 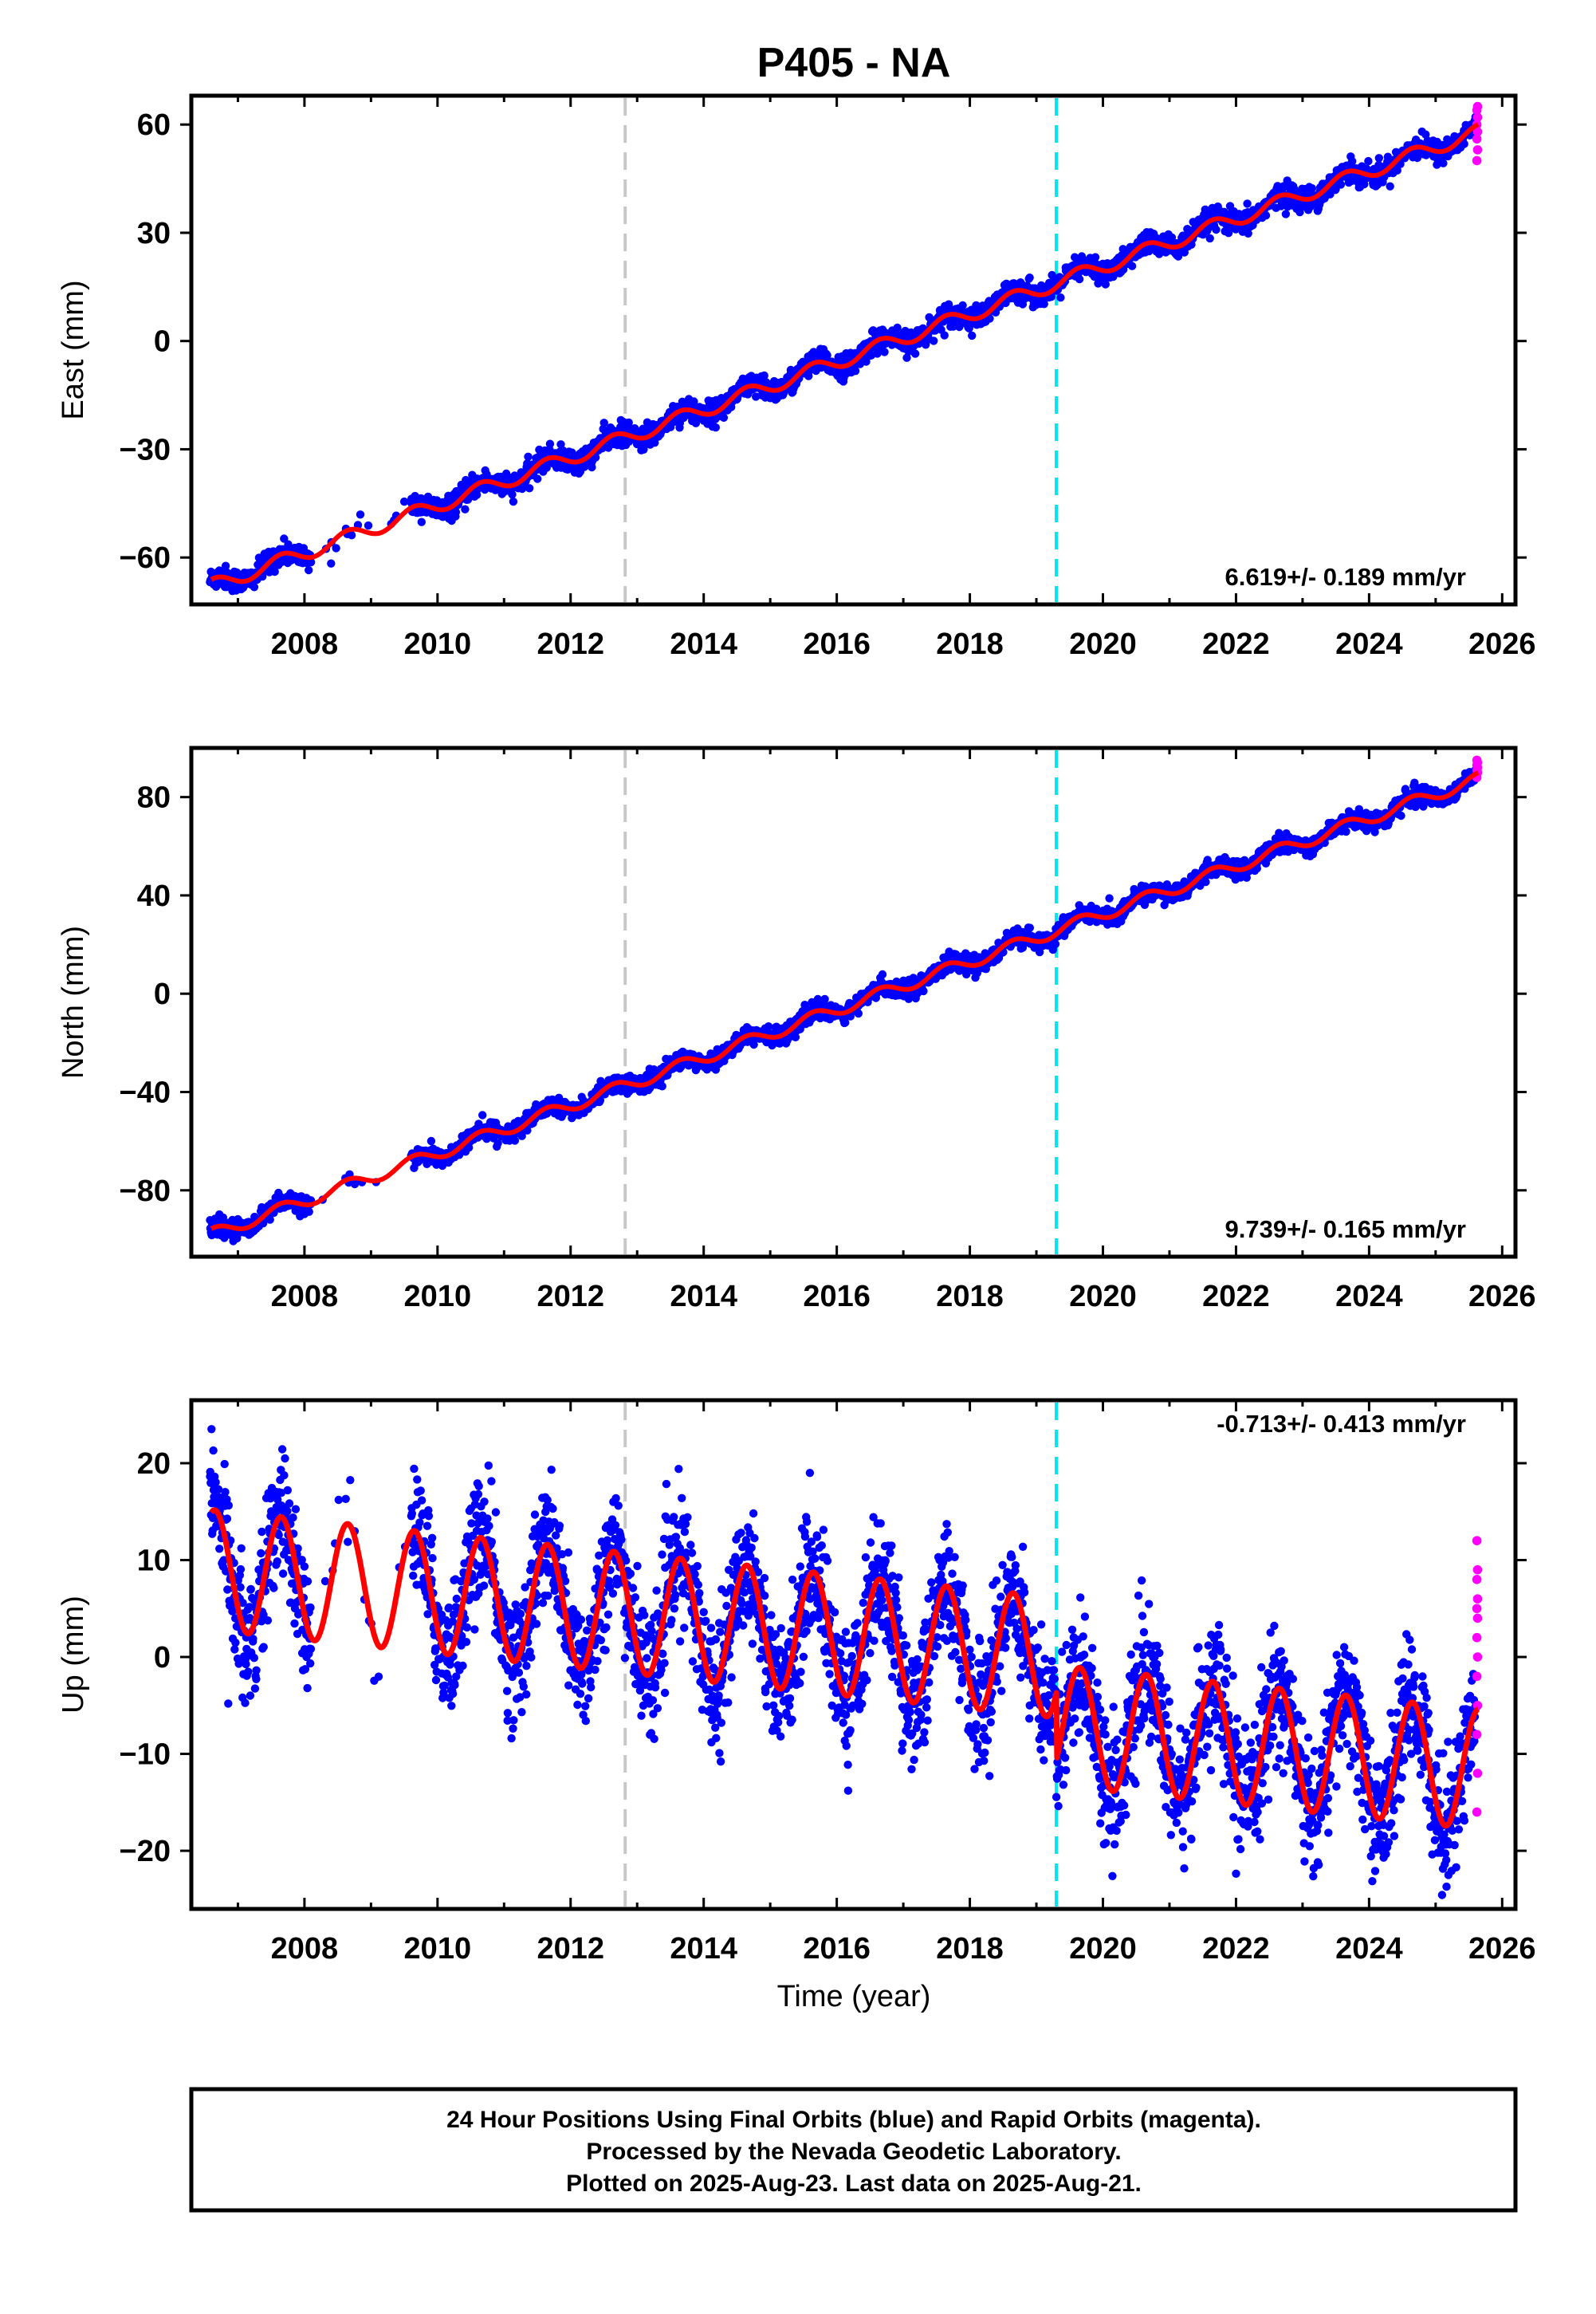 I want to click on y-tick-label: 30, so click(x=154, y=234).